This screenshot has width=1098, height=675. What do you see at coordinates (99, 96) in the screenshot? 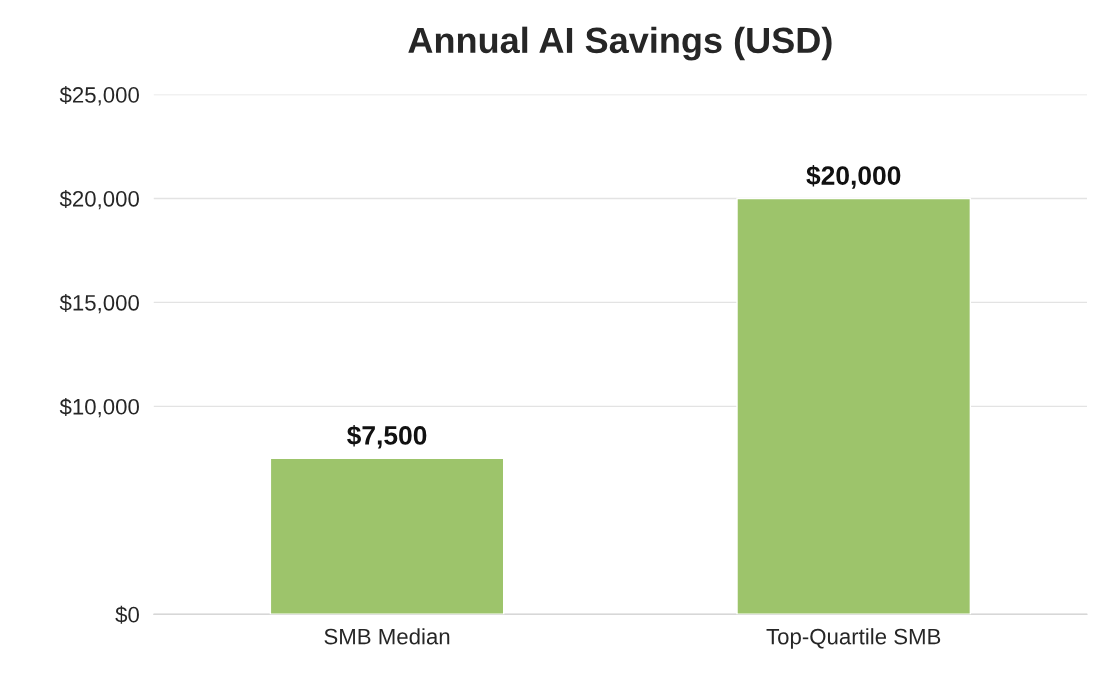
I see `y-tick-label: $25,000` at bounding box center [99, 96].